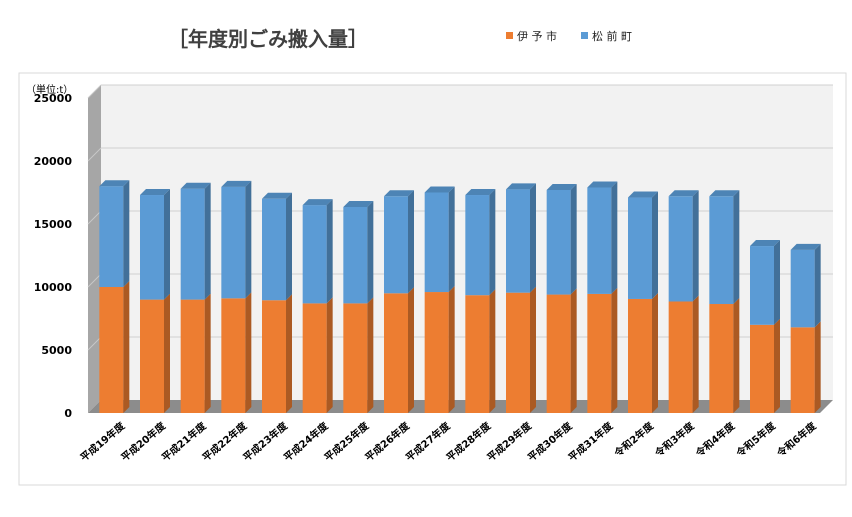 The image size is (852, 517). Describe the element at coordinates (53, 256) in the screenshot. I see `y-axis-ticks: 0 5000 10000 15000 20000 25000` at that location.